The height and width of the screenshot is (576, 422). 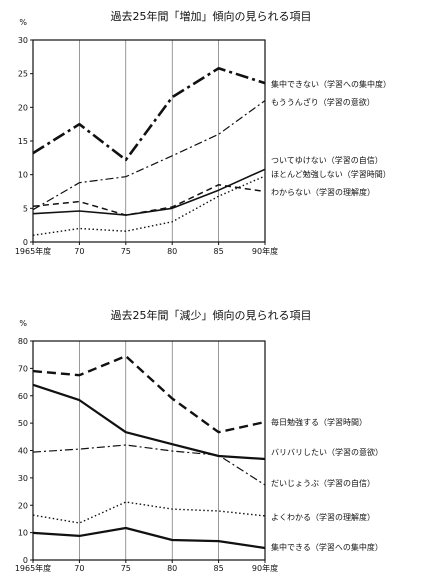 I want to click on y-tick-label: 60, so click(x=23, y=396).